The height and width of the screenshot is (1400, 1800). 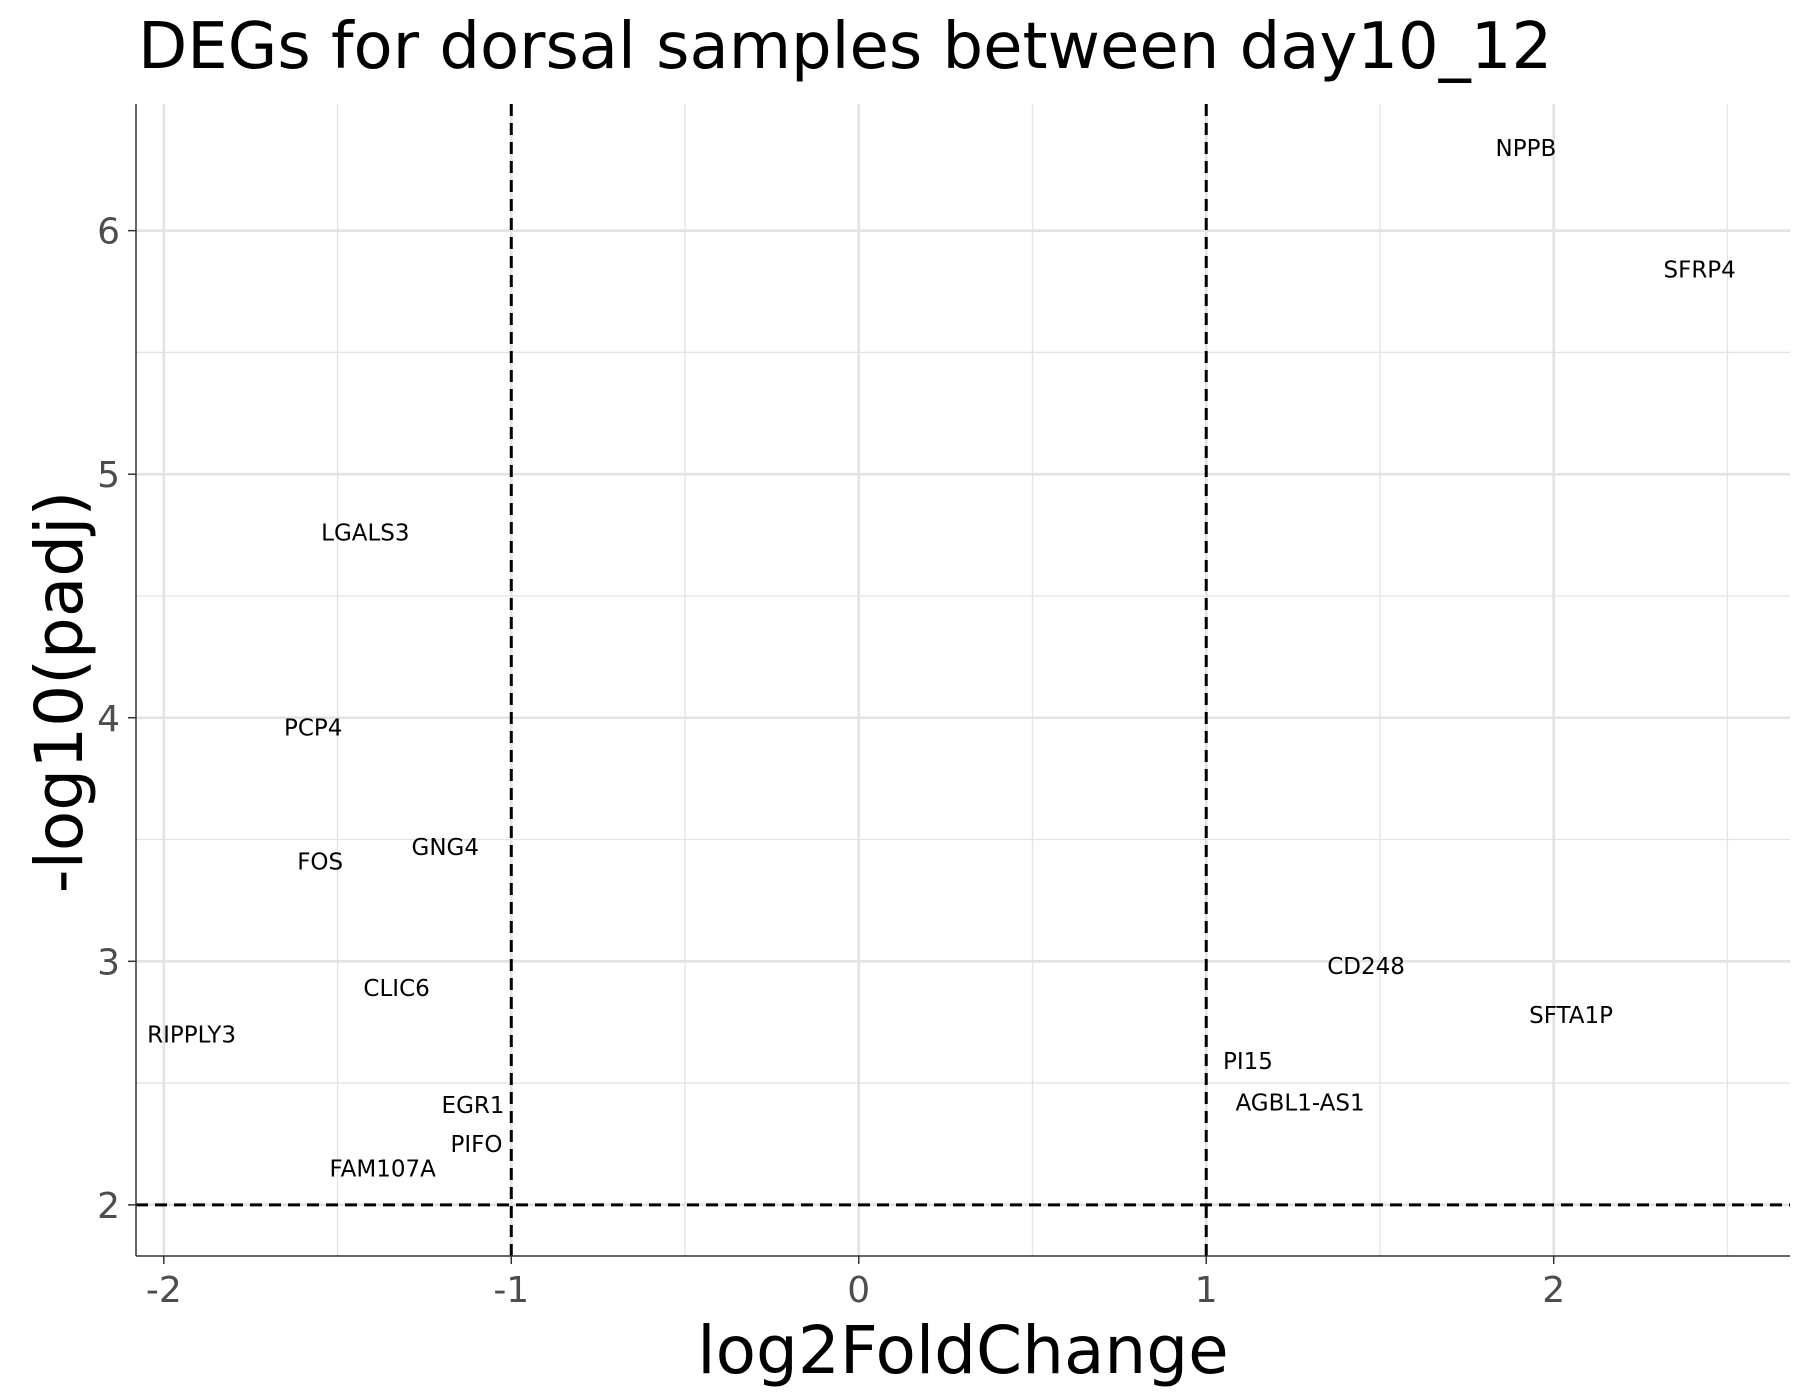 I want to click on gene-label: PCP4, so click(x=313, y=728).